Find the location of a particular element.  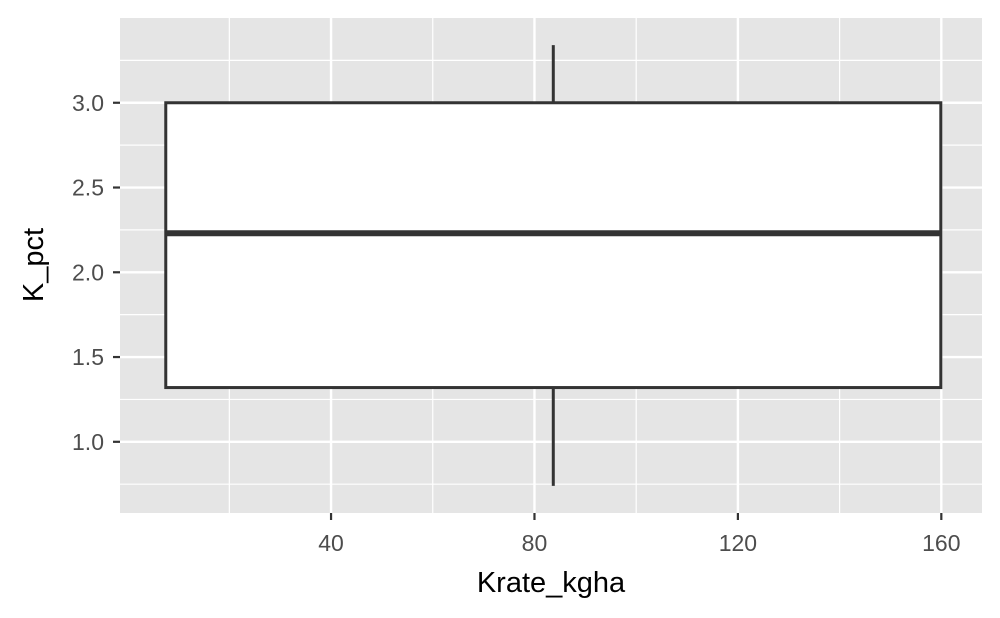

y-tick-label: 2.0 is located at coordinates (88, 272).